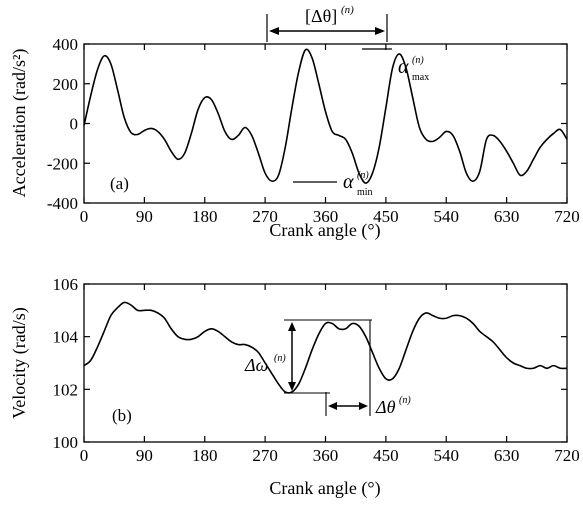 The image size is (583, 505). What do you see at coordinates (321, 16) in the screenshot?
I see `delta-theta-bracket-label: [Δθ]` at bounding box center [321, 16].